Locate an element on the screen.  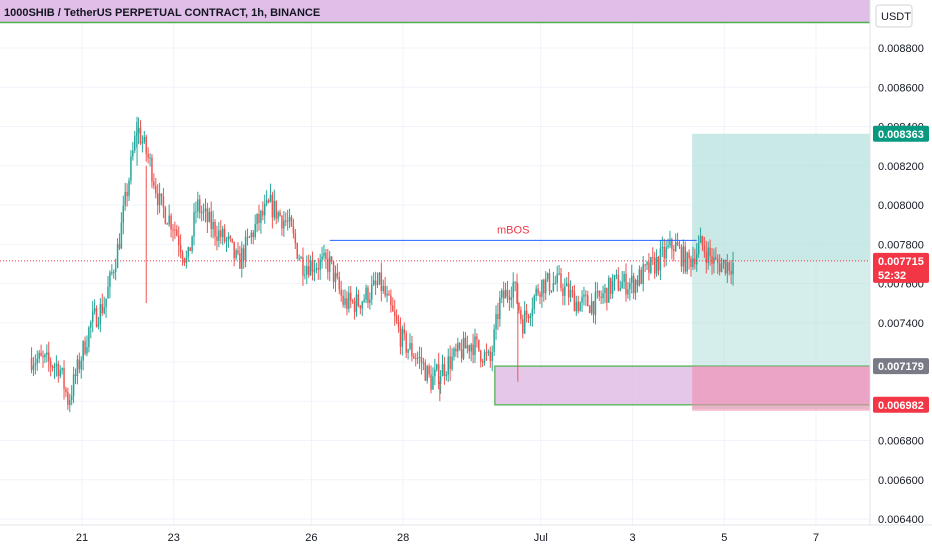
zone-top-price-tag-text: 0.007179 is located at coordinates (901, 367).